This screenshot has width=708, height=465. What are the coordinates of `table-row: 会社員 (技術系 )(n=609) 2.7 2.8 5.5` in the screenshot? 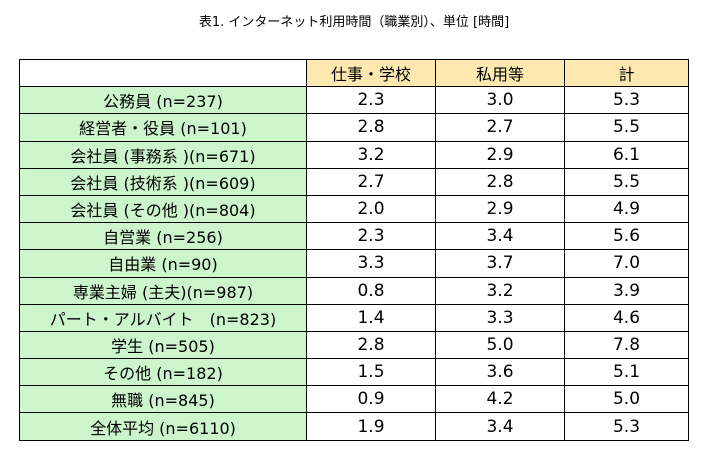 It's located at (354, 181).